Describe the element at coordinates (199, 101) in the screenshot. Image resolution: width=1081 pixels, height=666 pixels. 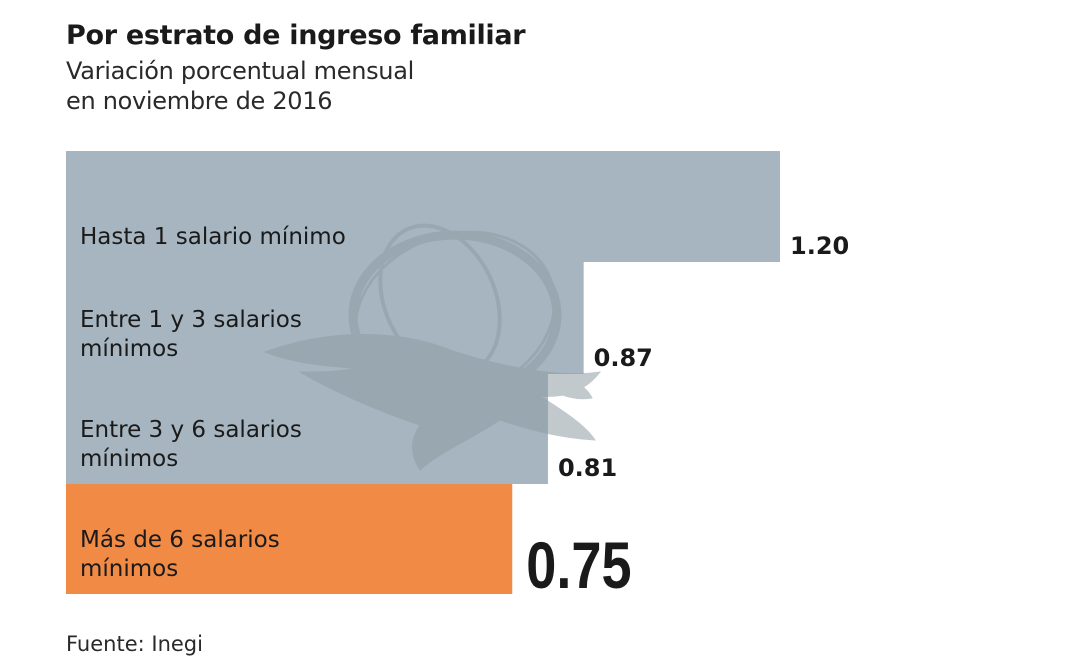
I see `subtitle-line-2: en noviembre de 2016` at that location.